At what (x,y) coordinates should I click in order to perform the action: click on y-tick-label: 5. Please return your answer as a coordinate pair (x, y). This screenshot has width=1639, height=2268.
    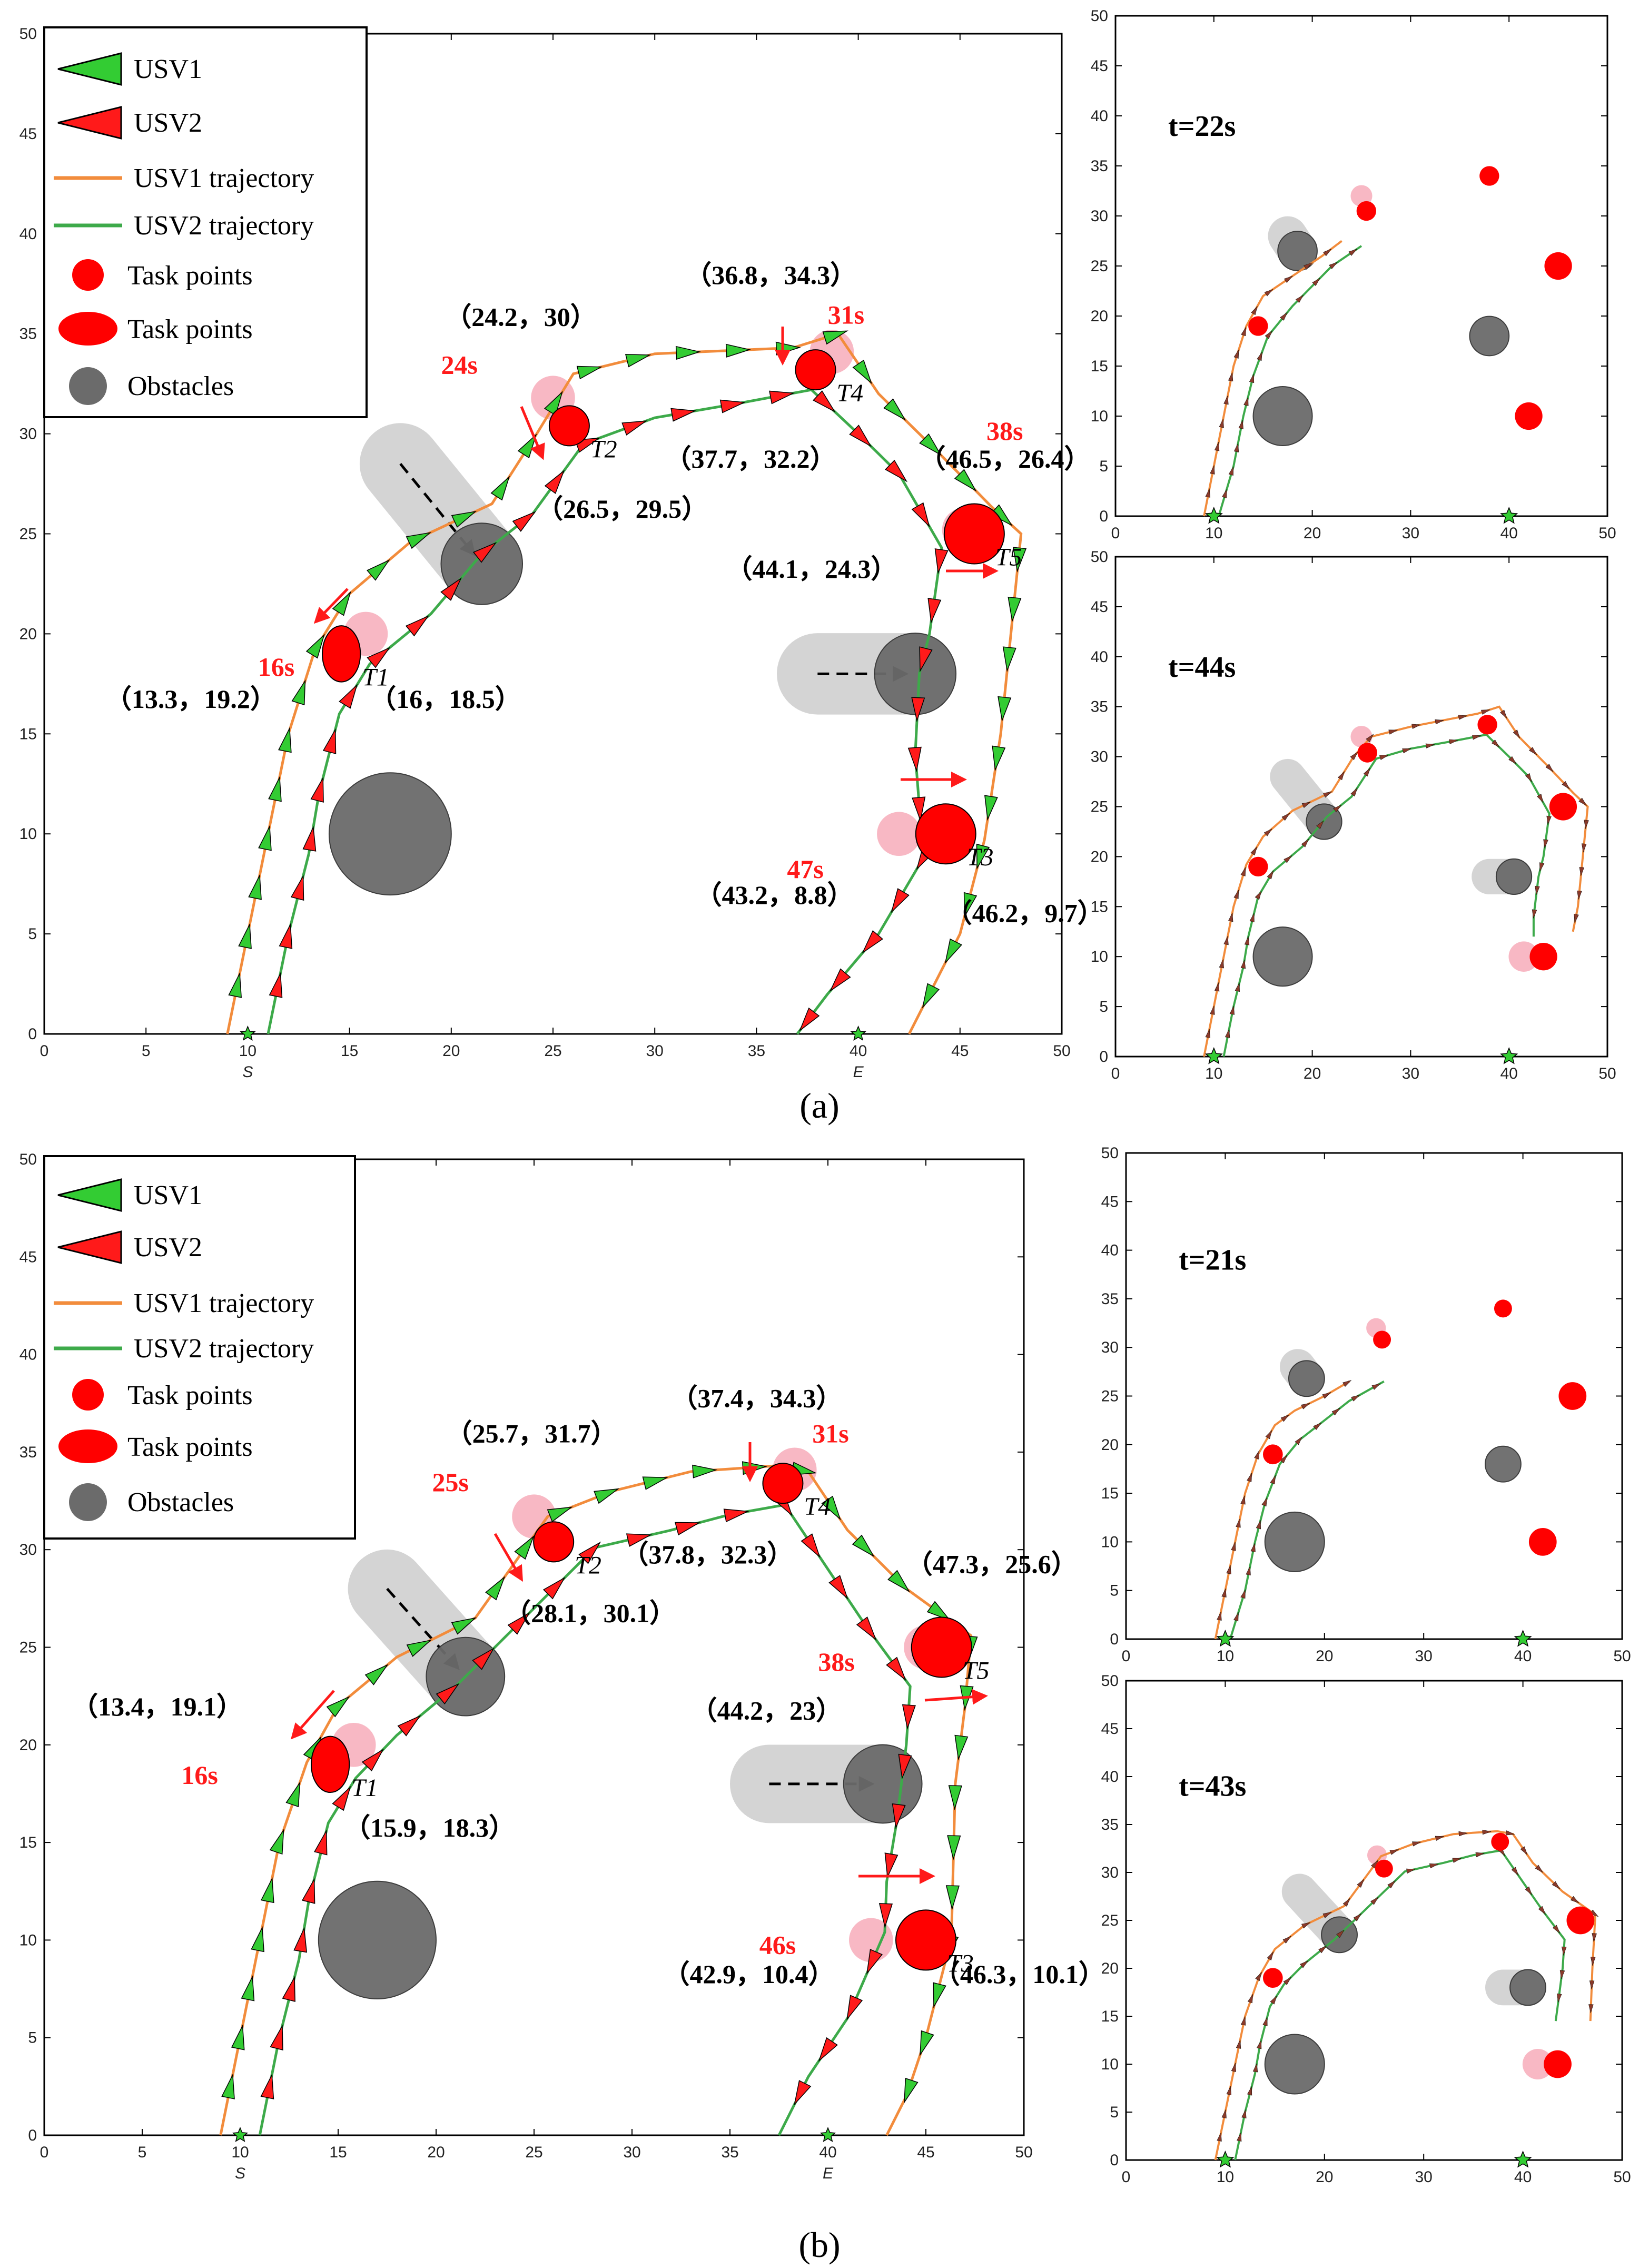
    Looking at the image, I should click on (1104, 467).